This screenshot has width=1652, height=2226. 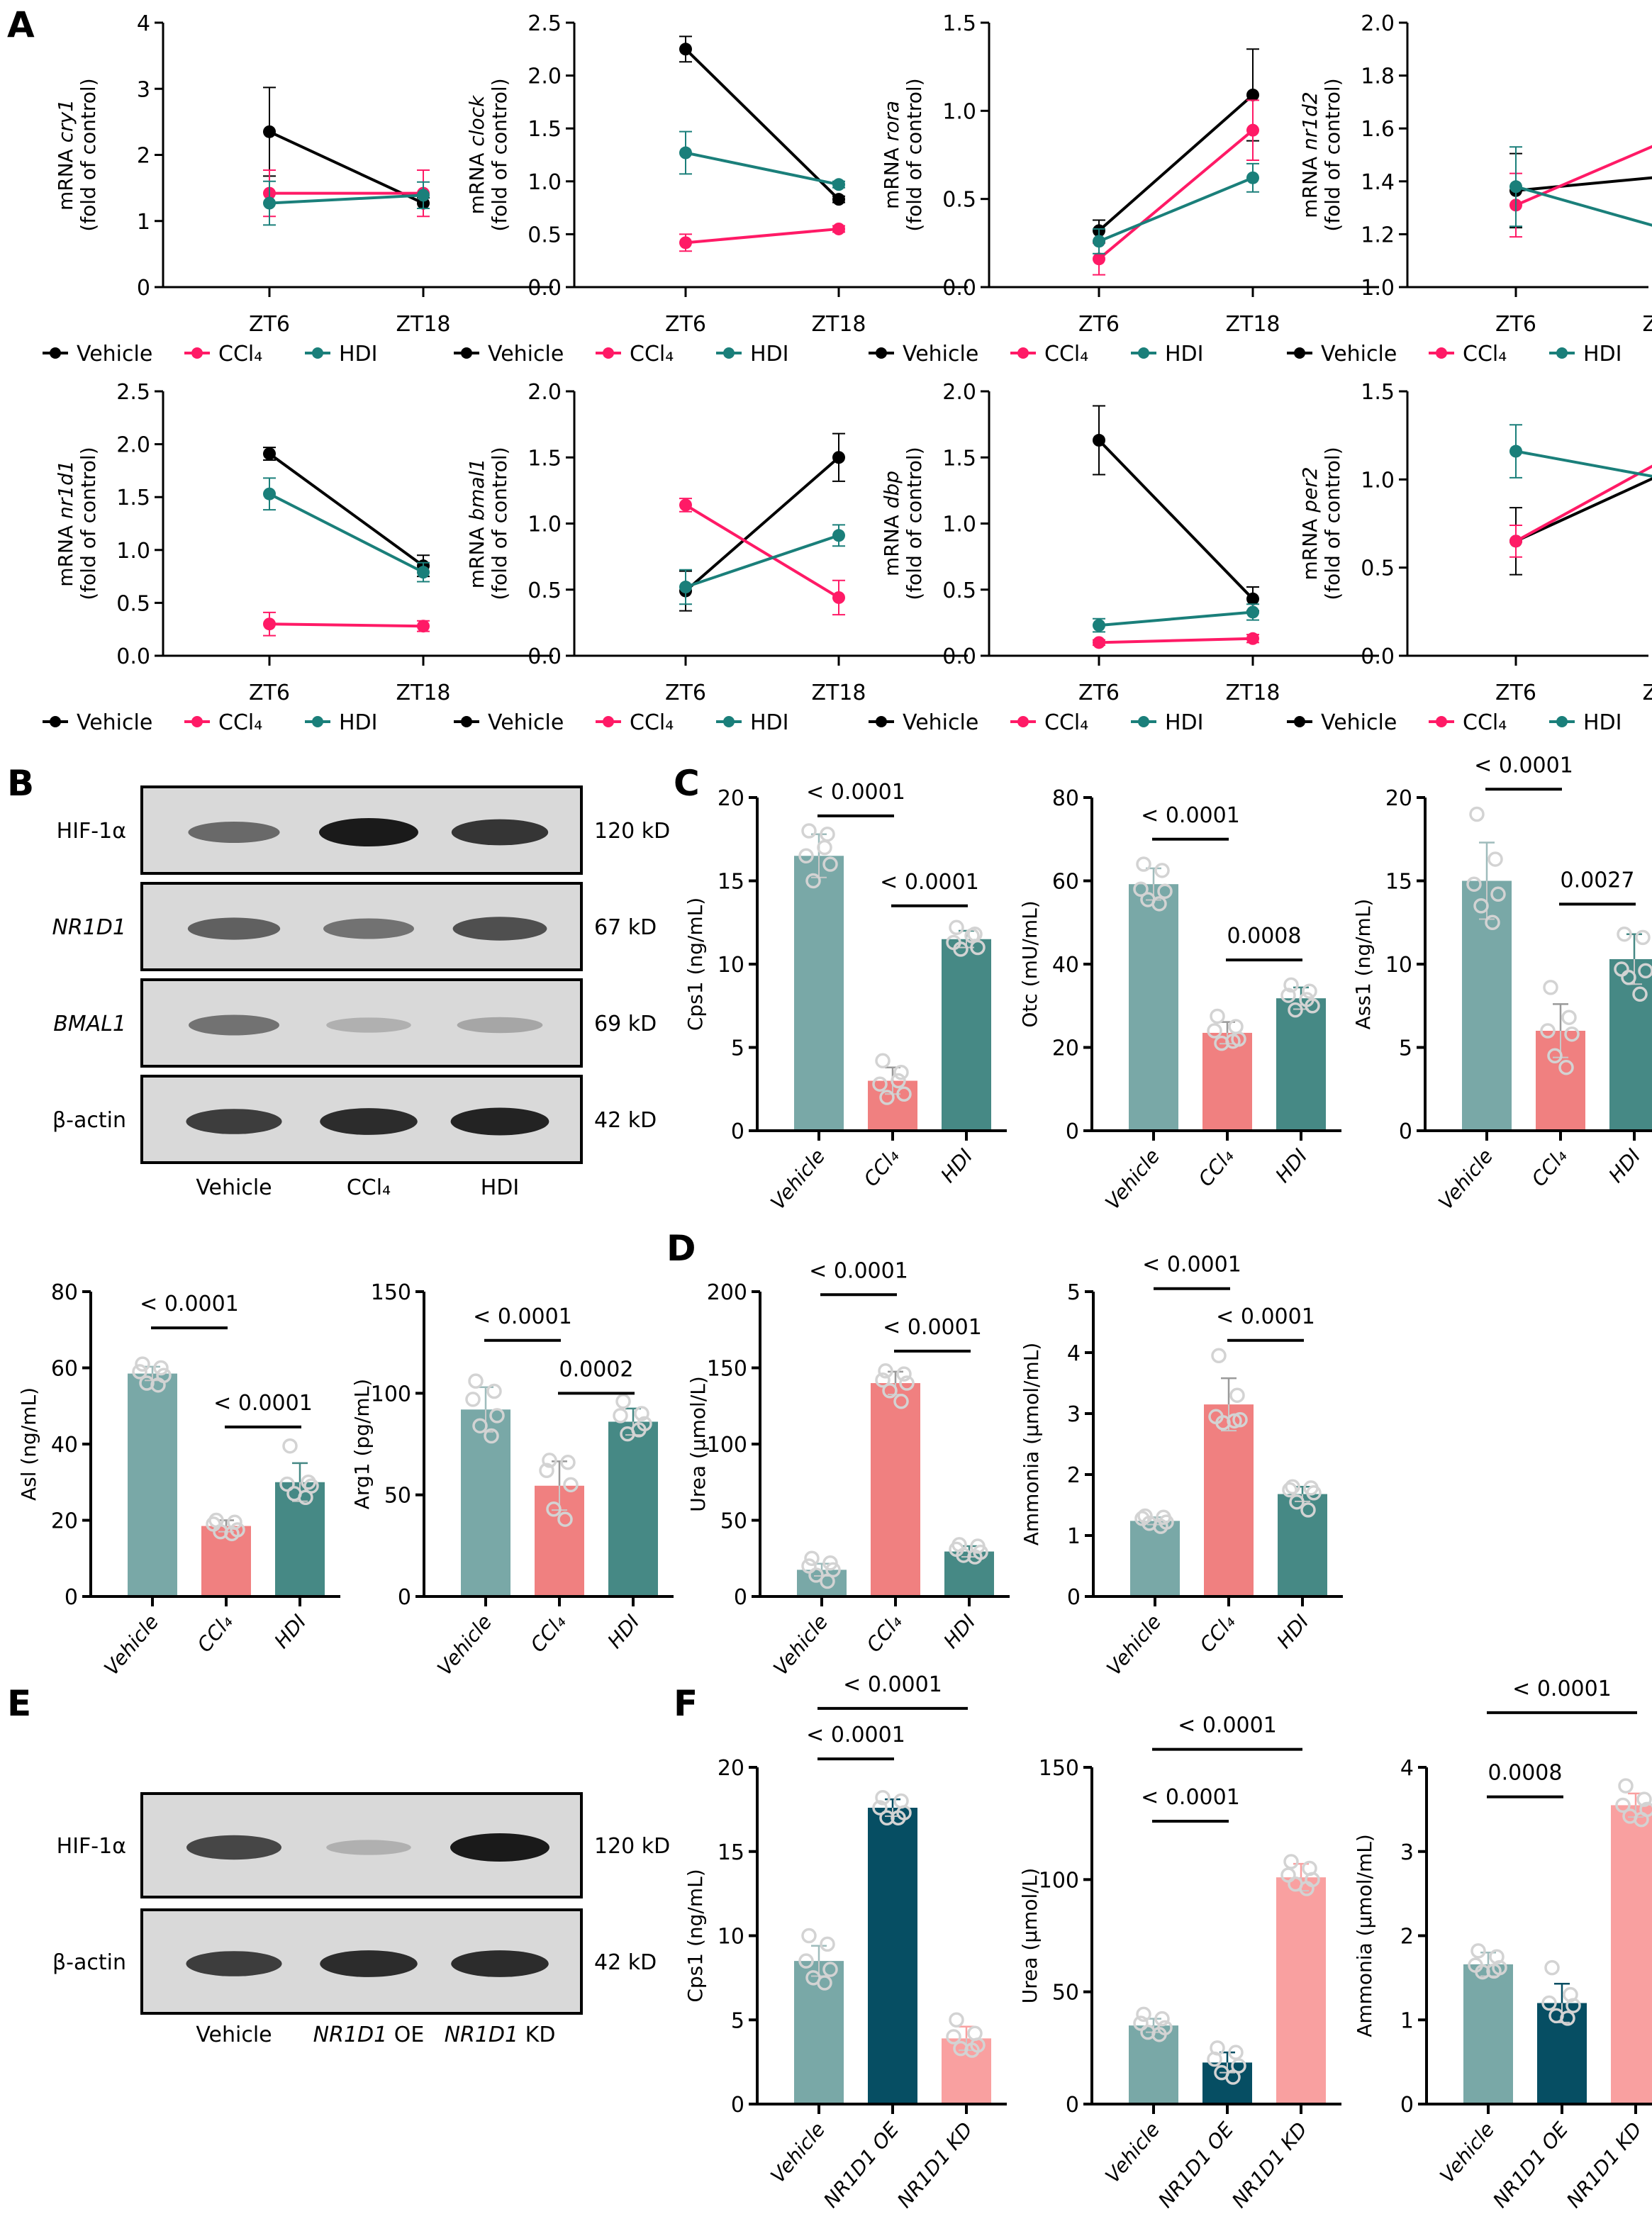 What do you see at coordinates (727, 1292) in the screenshot?
I see `y-tick-label: 200` at bounding box center [727, 1292].